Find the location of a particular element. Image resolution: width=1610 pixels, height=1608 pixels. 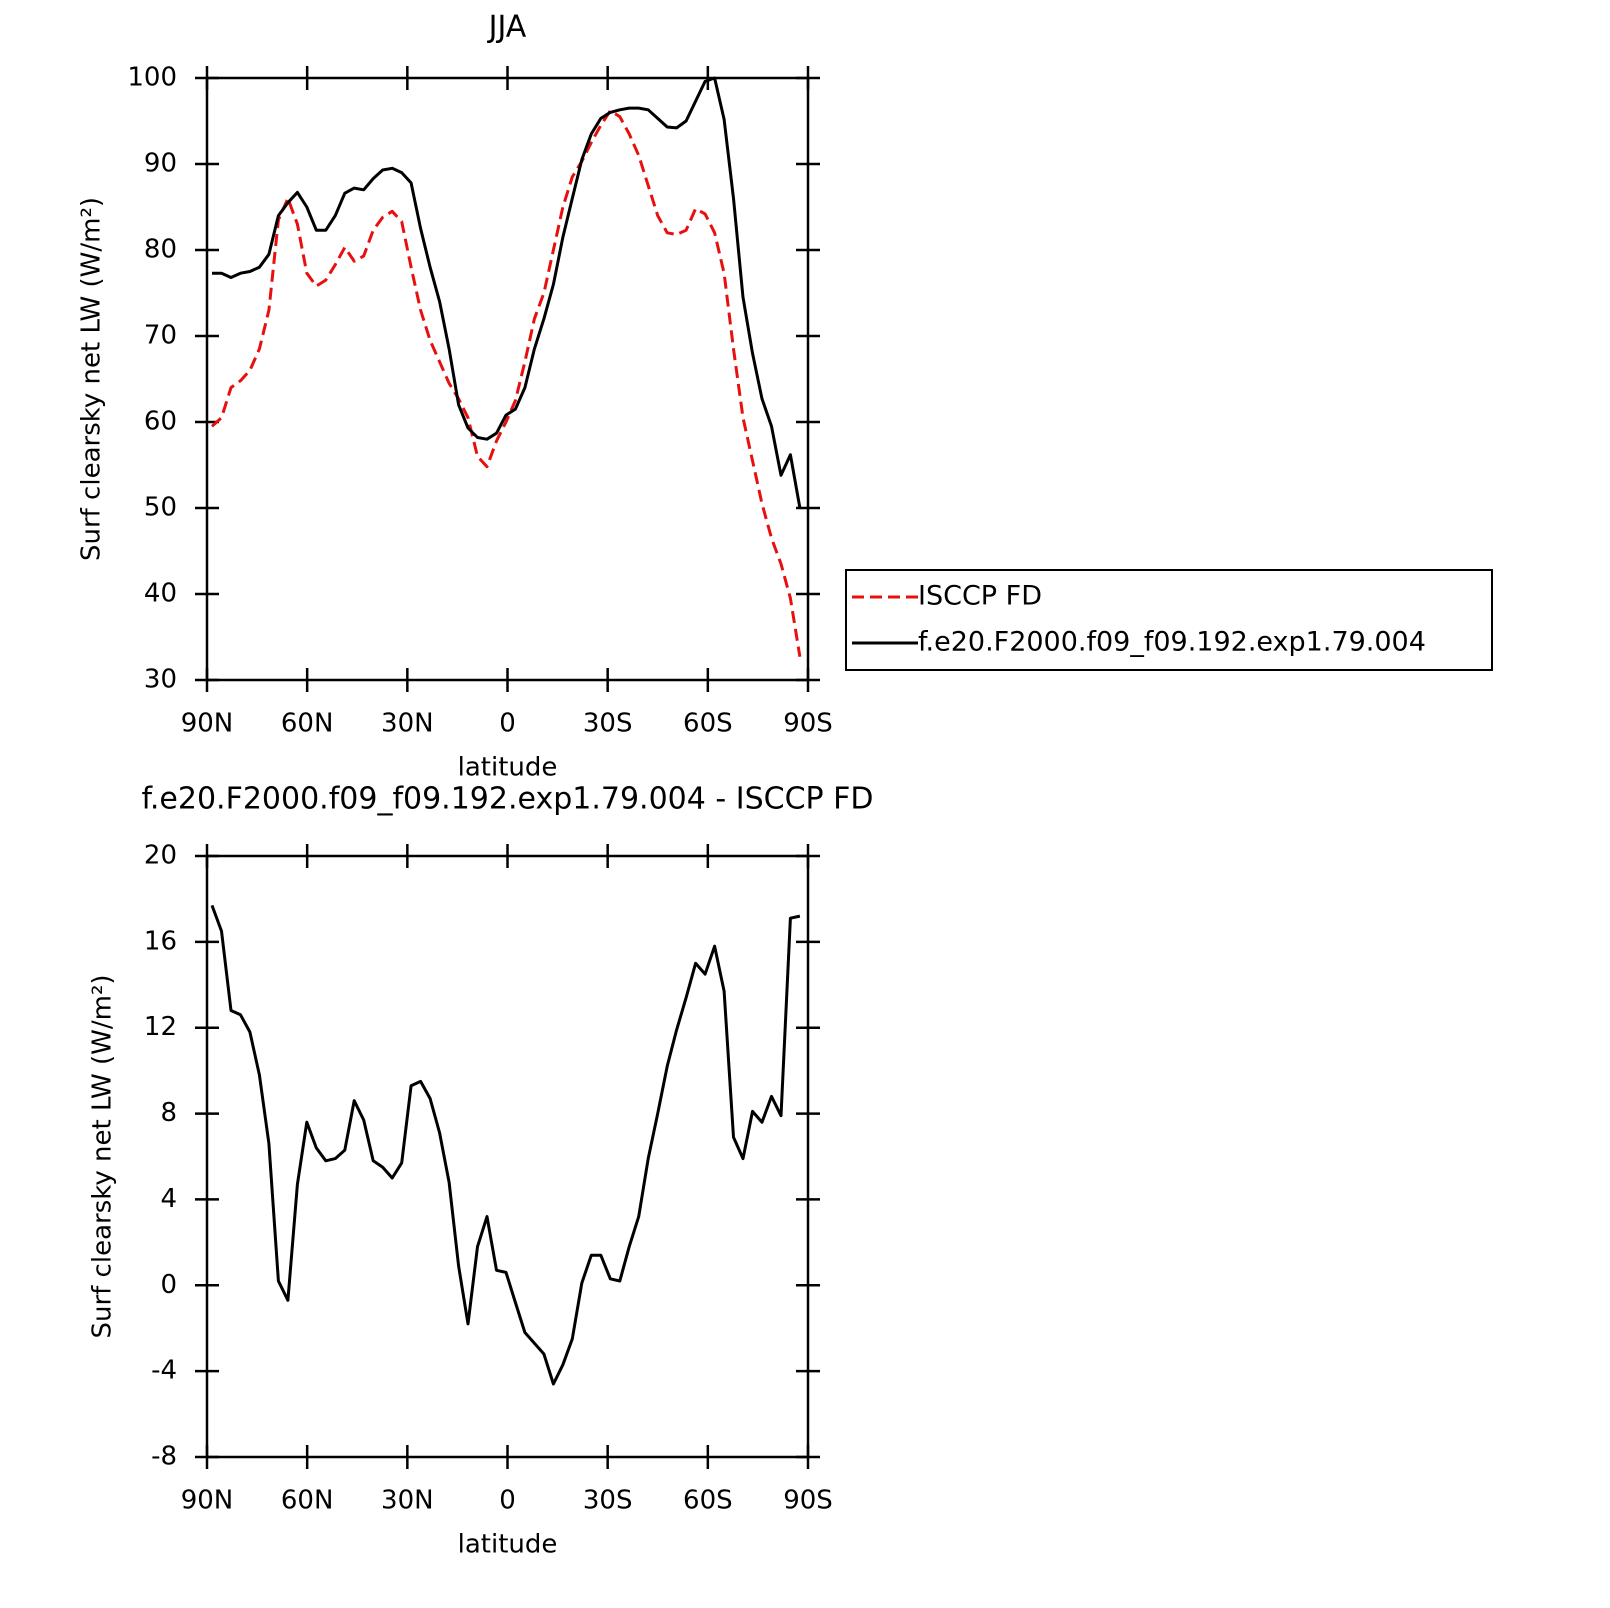

chart-title: JJA is located at coordinates (507, 27).